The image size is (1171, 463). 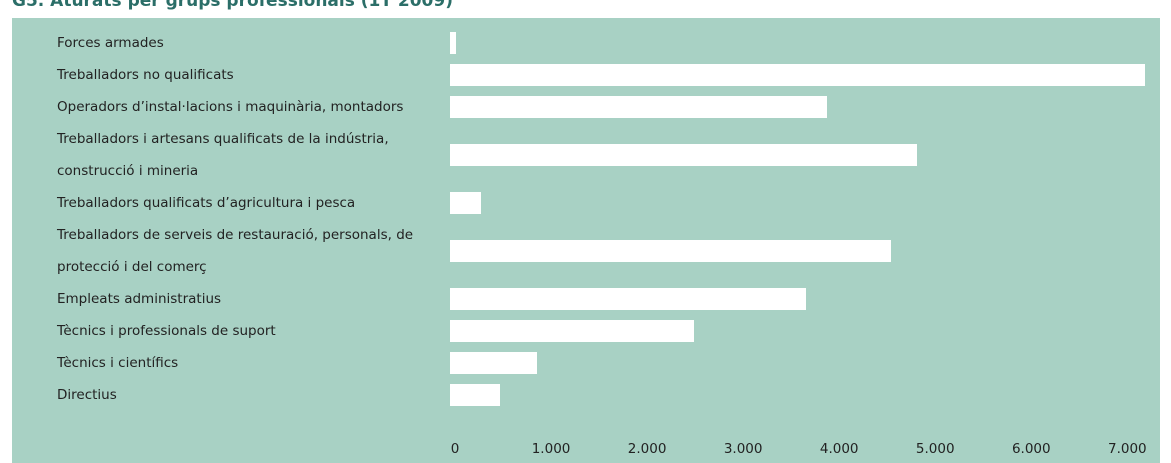 I want to click on category-row: Treballadors no qualificats, so click(x=586, y=75).